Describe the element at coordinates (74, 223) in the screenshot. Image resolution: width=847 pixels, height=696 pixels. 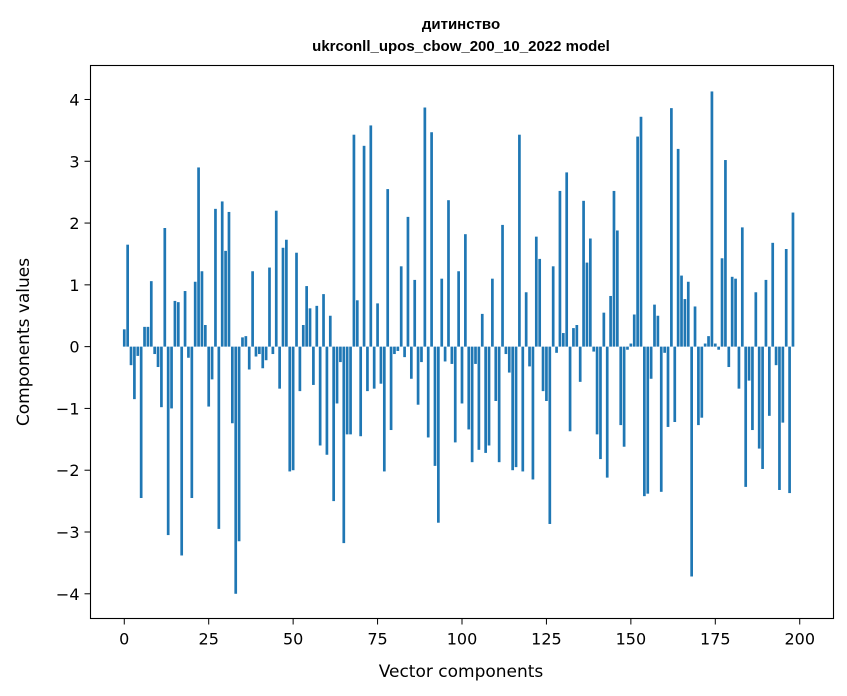
I see `y-tick-label: 2` at that location.